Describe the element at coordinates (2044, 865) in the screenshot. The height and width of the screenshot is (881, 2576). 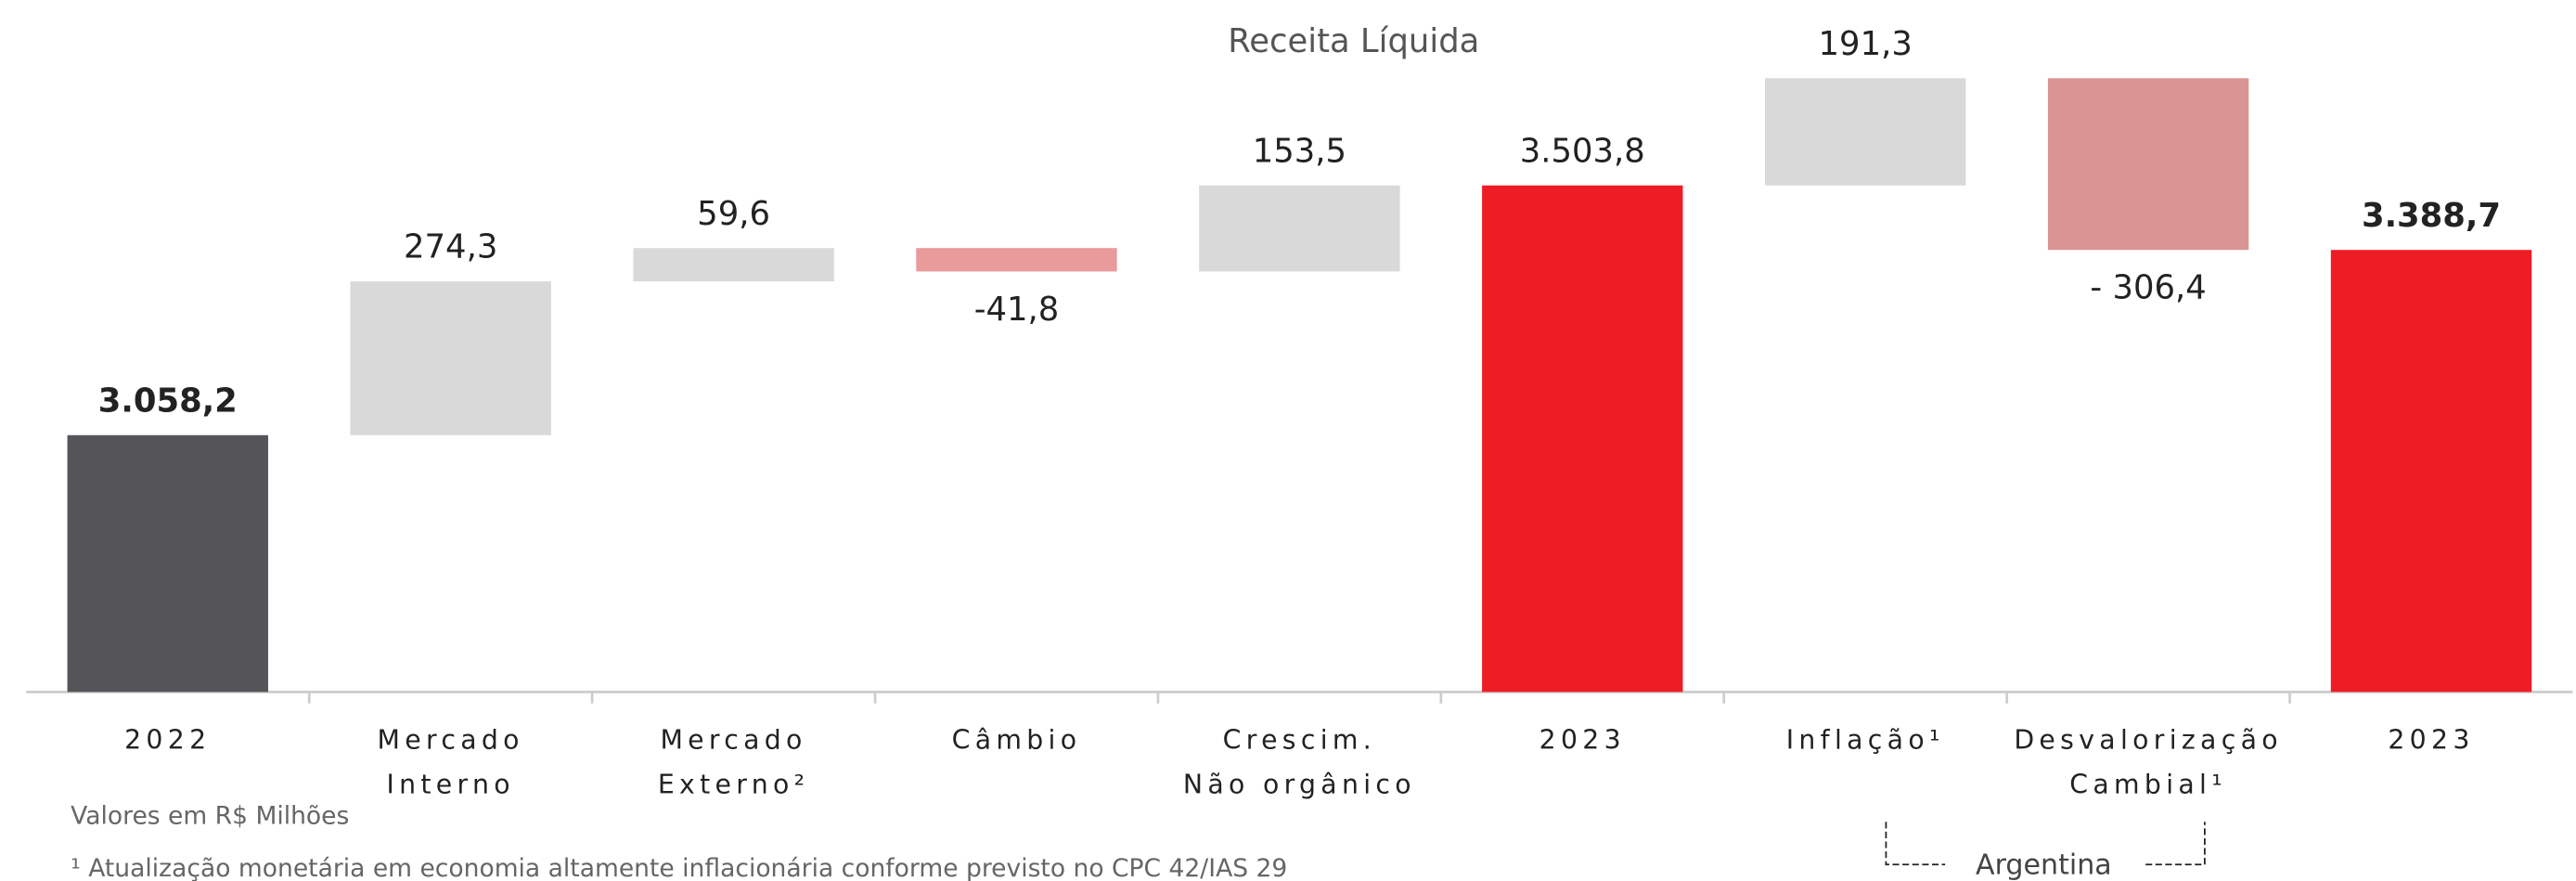
I see `annotation: Argentina` at that location.